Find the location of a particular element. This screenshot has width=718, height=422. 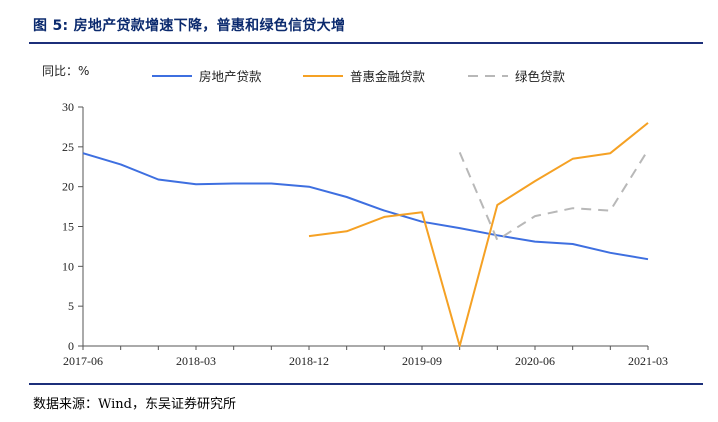

legend-label-2: 普惠金融贷款 is located at coordinates (388, 76).